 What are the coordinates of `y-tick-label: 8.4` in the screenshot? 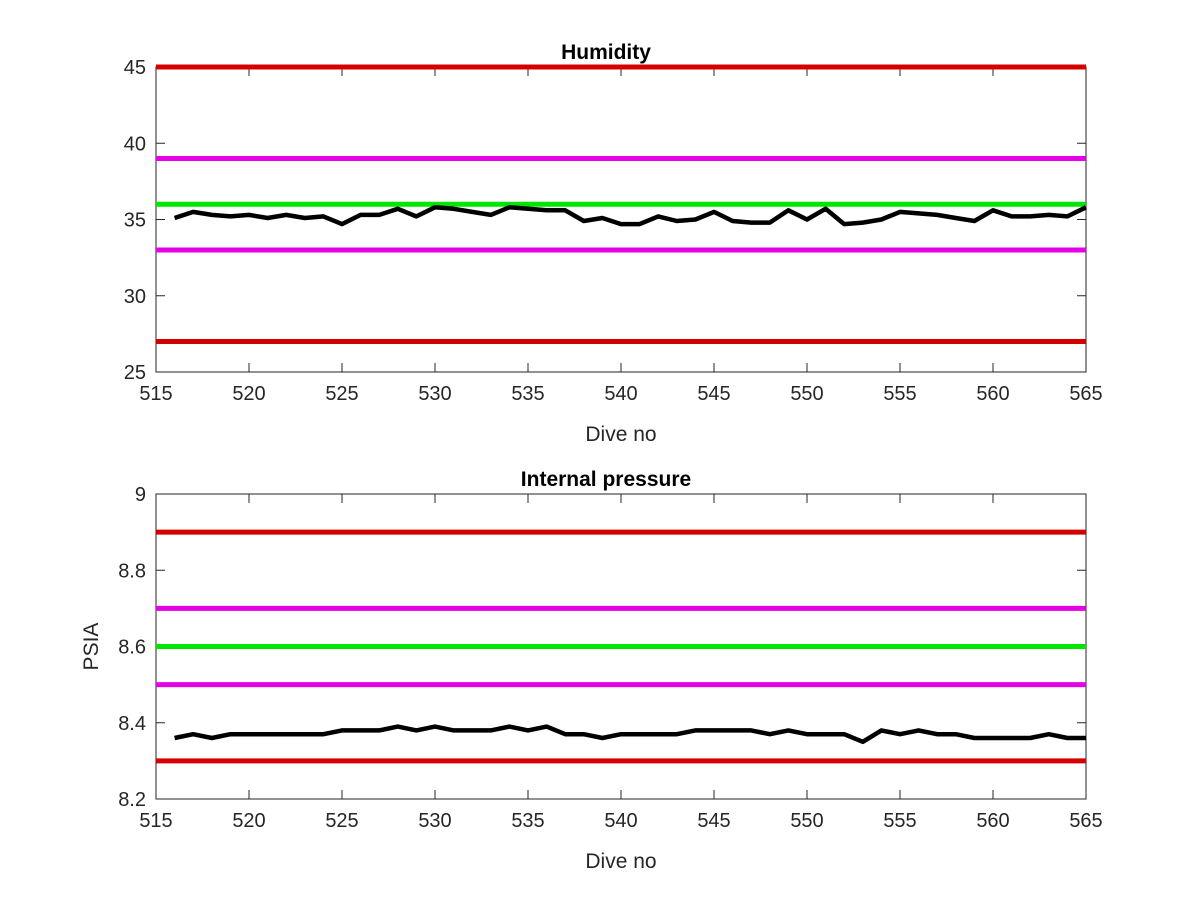 It's located at (132, 724).